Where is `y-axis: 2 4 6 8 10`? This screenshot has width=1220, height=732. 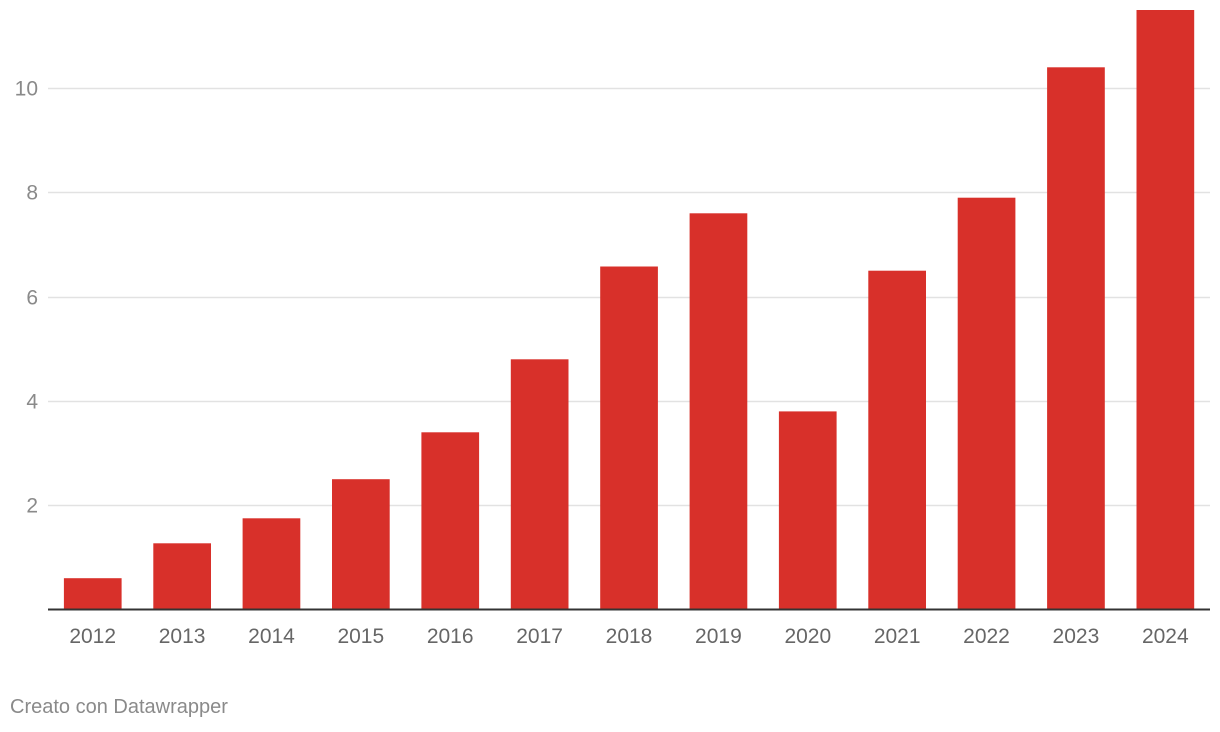 y-axis: 2 4 6 8 10 is located at coordinates (27, 298).